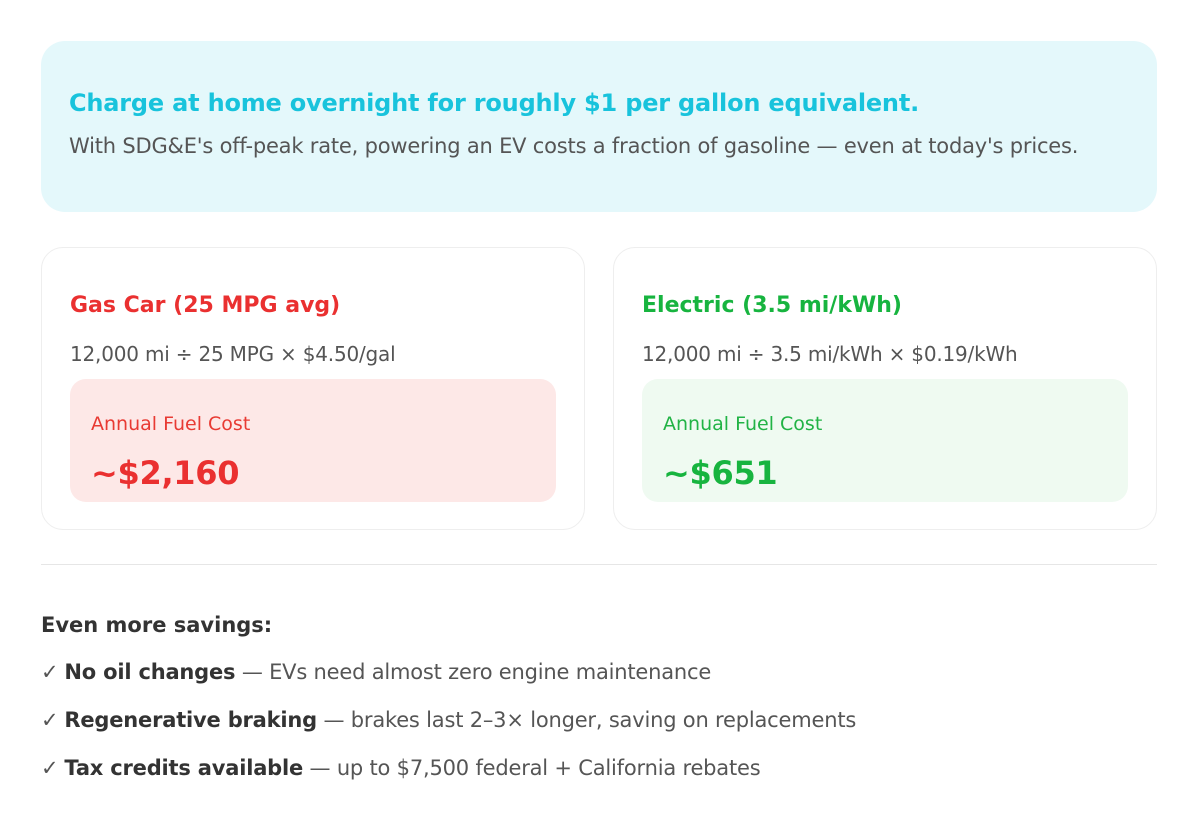 This screenshot has width=1198, height=813. I want to click on gas-cost-box: Annual Fuel Cost ~$2,160, so click(313, 440).